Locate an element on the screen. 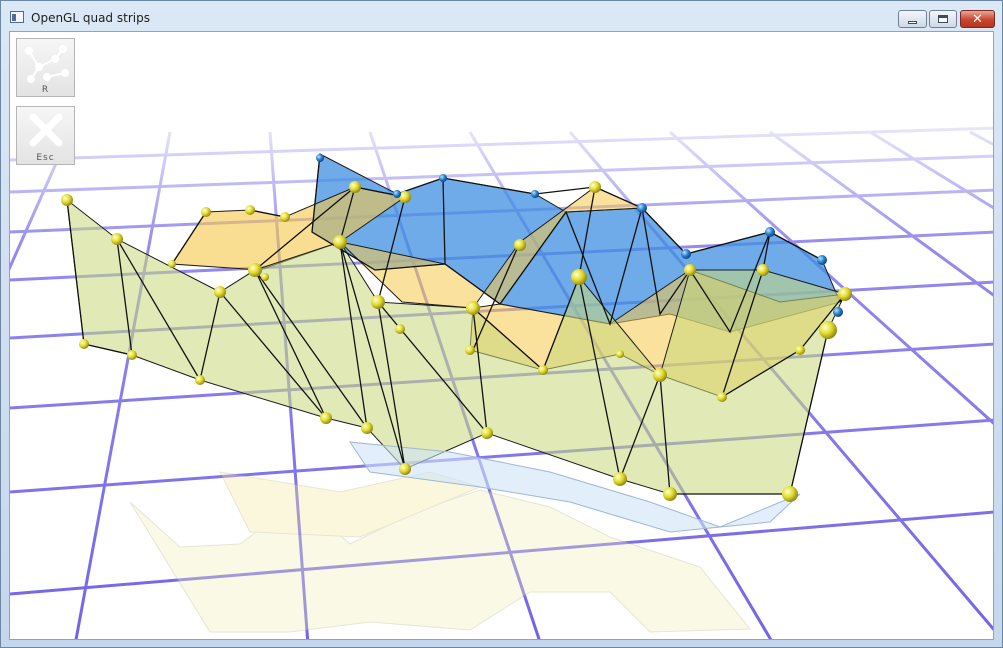 The image size is (1003, 648). window-title: OpenGL quad strips is located at coordinates (90, 18).